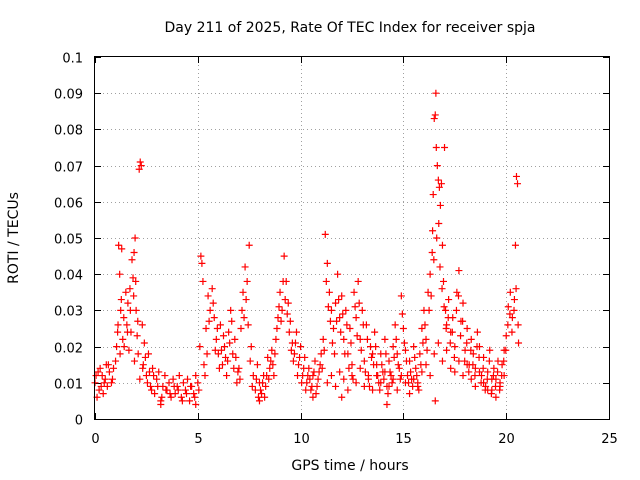 This screenshot has height=480, width=640. Describe the element at coordinates (68, 276) in the screenshot. I see `y-tick-label: 0.04` at that location.